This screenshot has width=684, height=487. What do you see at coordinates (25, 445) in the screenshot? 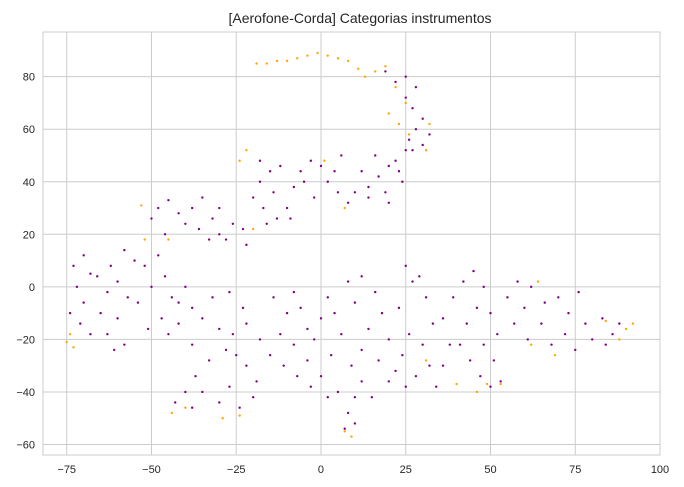
I see `y-tick-label: −60` at bounding box center [25, 445].